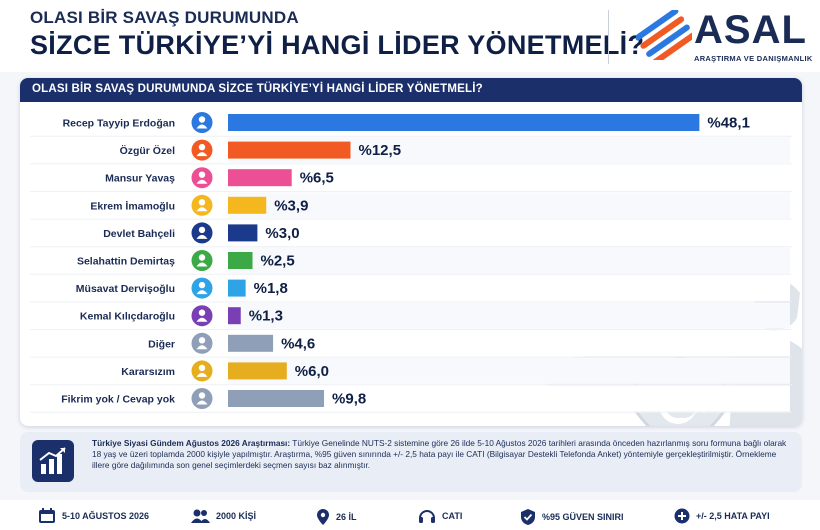 The height and width of the screenshot is (530, 820). Describe the element at coordinates (452, 516) in the screenshot. I see `footer-label: CATI` at that location.